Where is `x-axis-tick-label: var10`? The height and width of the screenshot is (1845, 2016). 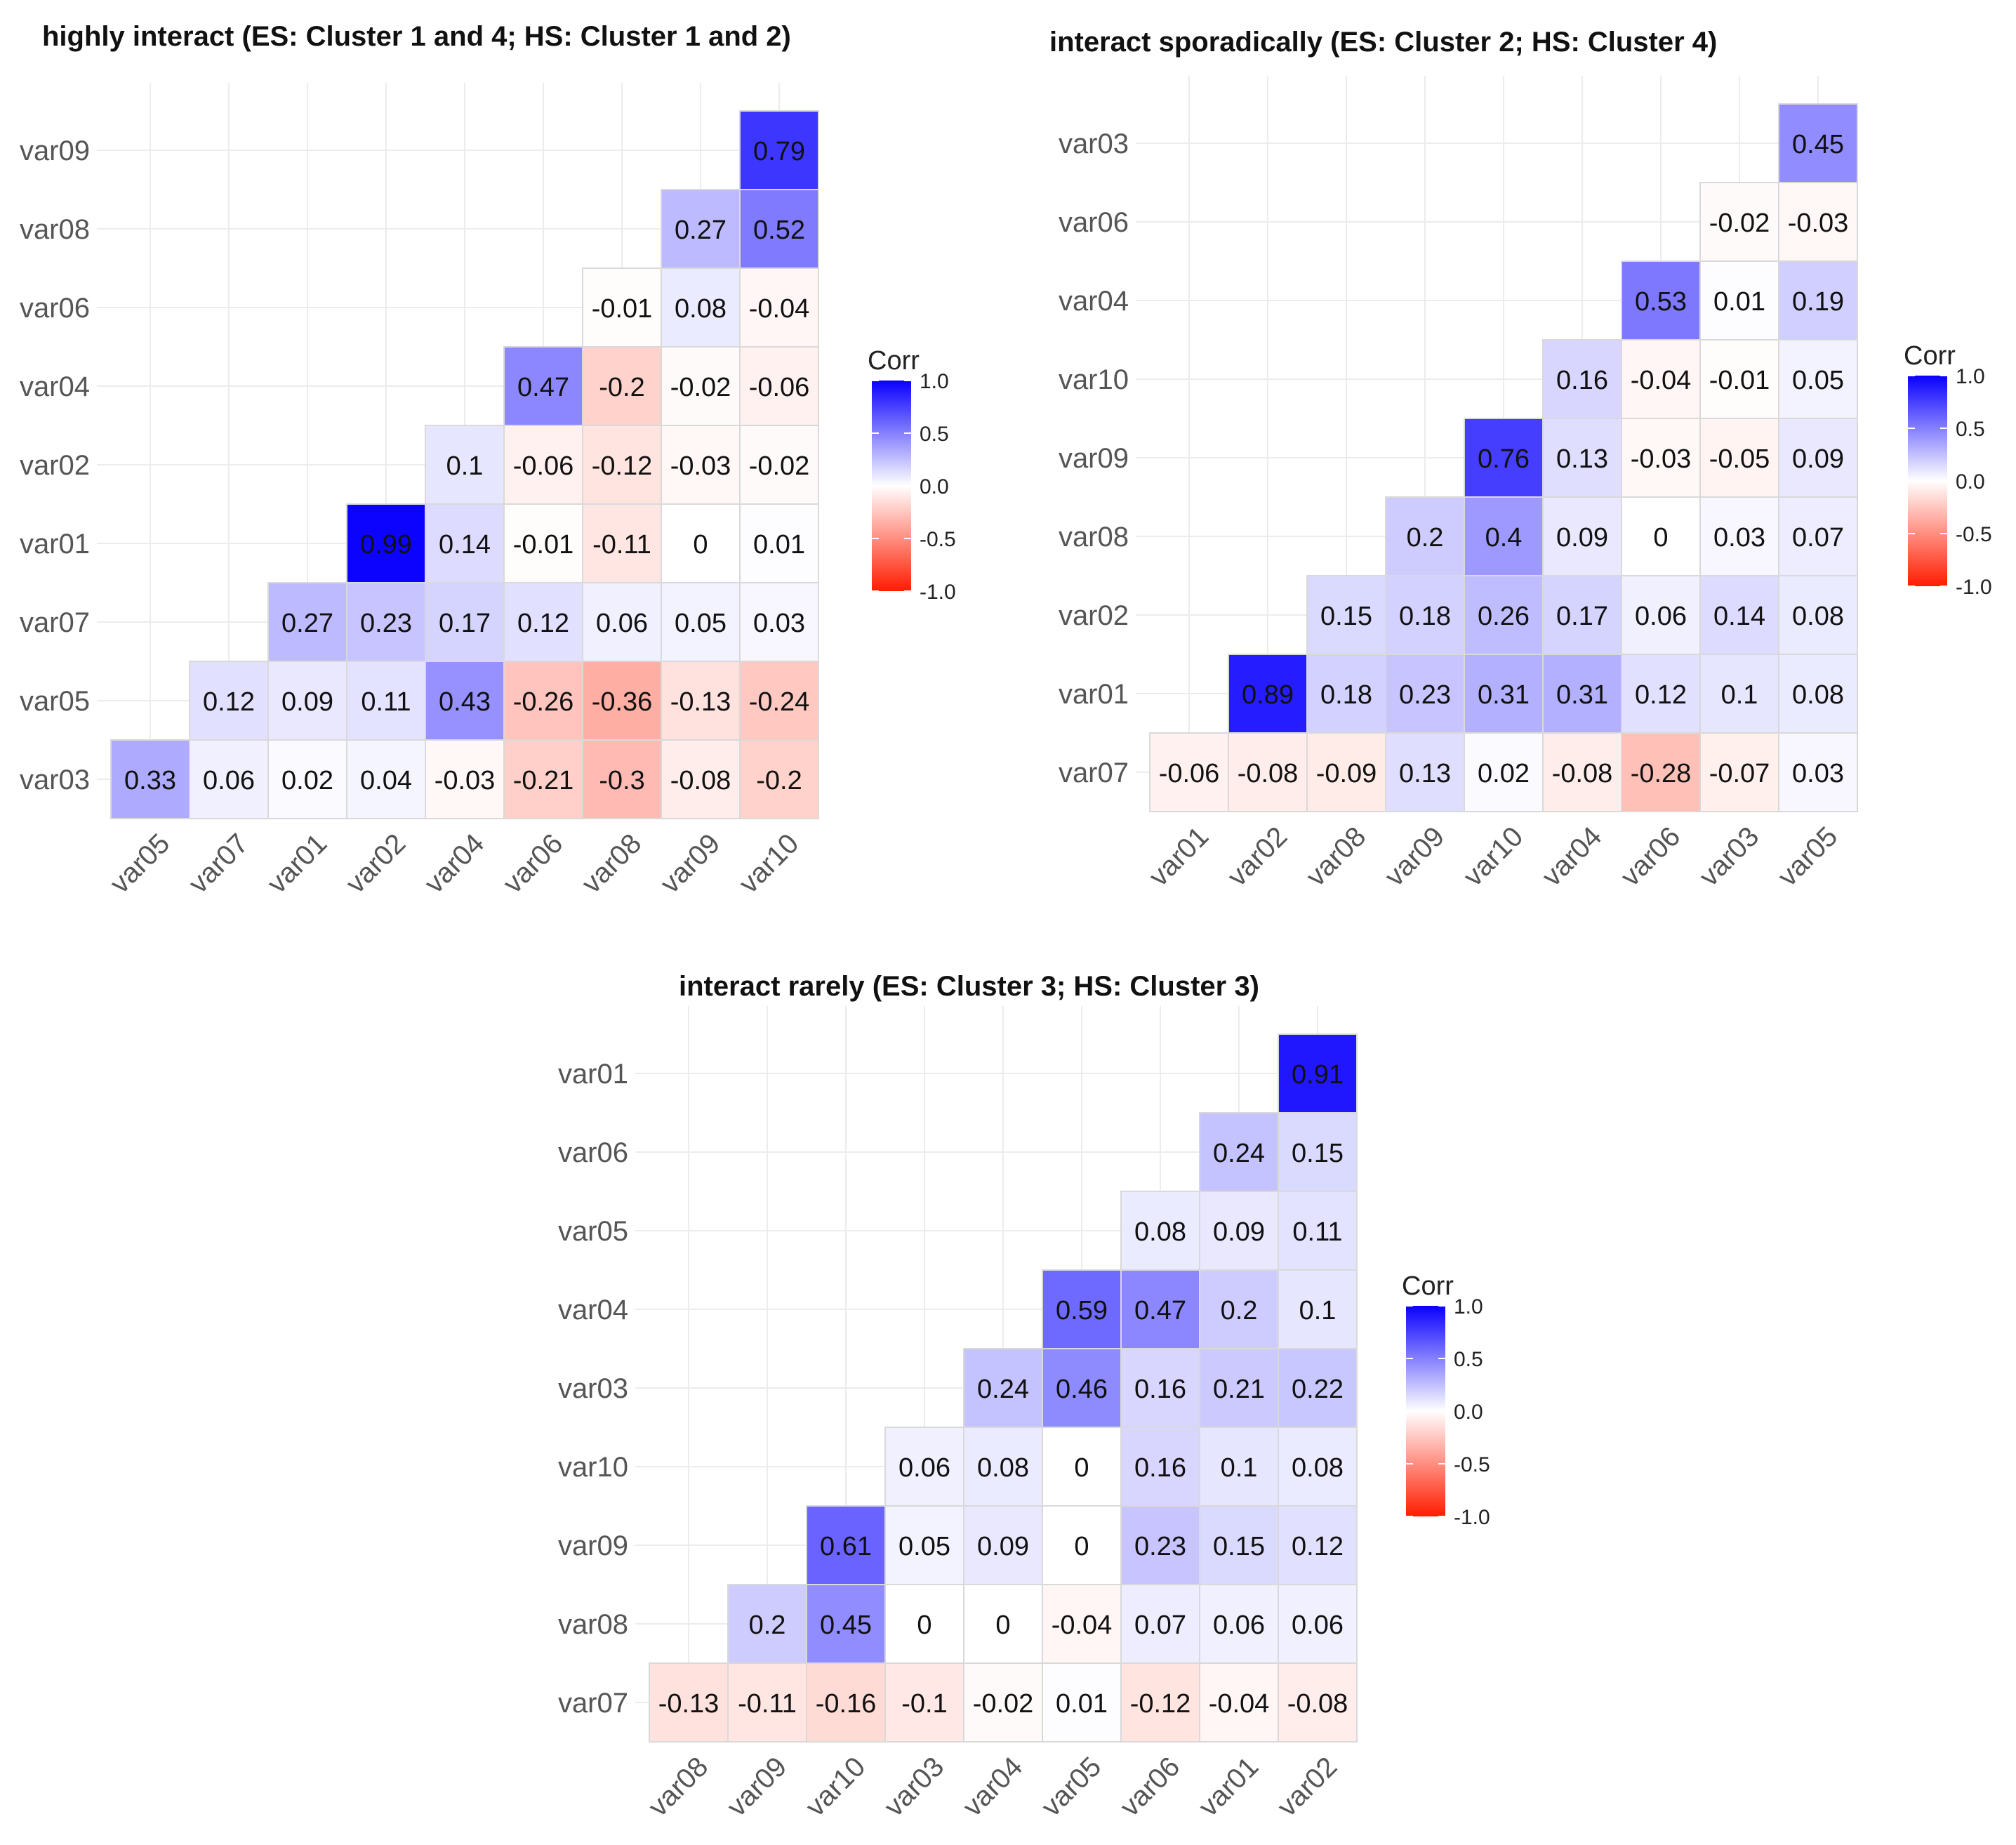 x-axis-tick-label: var10 is located at coordinates (835, 1787).